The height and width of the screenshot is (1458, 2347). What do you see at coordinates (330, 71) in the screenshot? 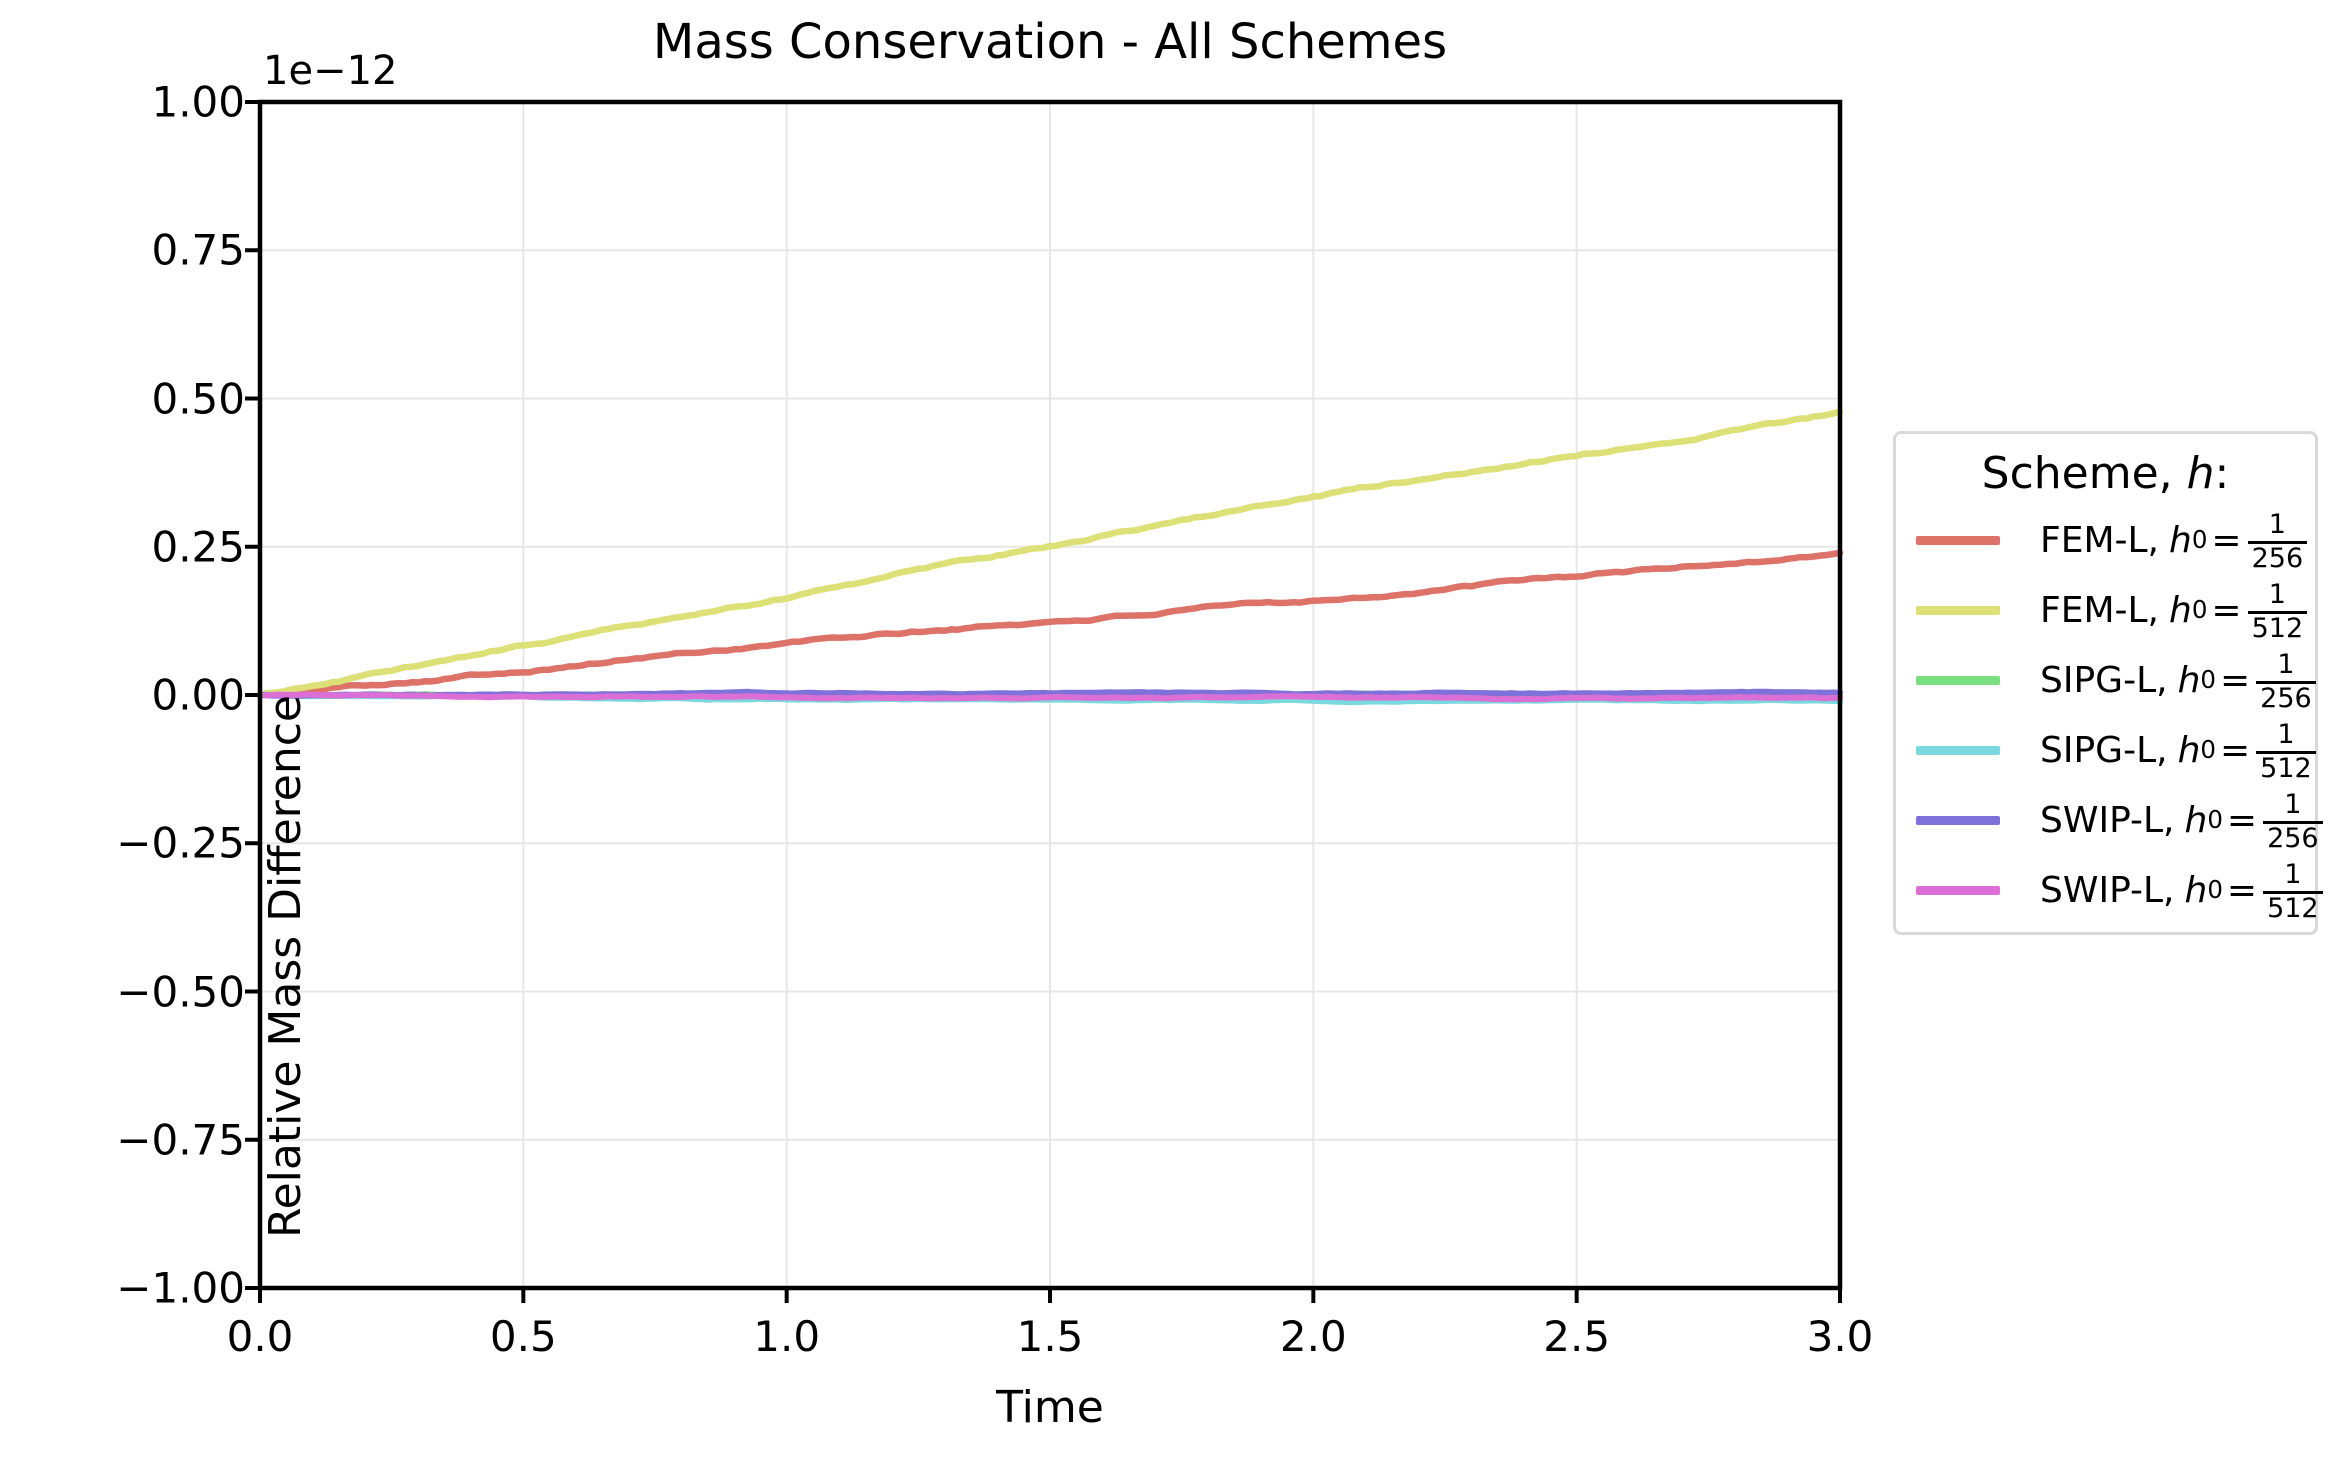
I see `y-axis-offset-text: 1e−12` at bounding box center [330, 71].